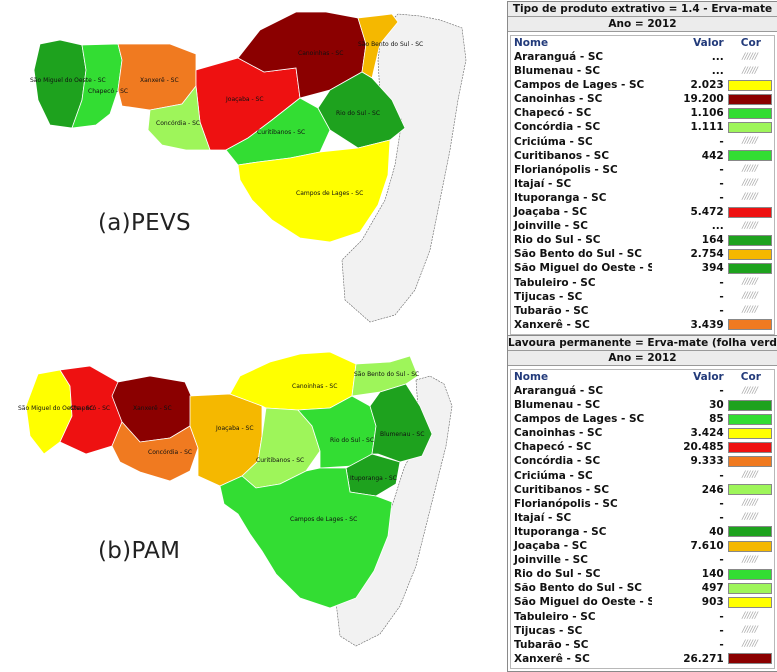 The image size is (777, 672). I want to click on table-row: Ituporanga - SC 40, so click(642, 532).